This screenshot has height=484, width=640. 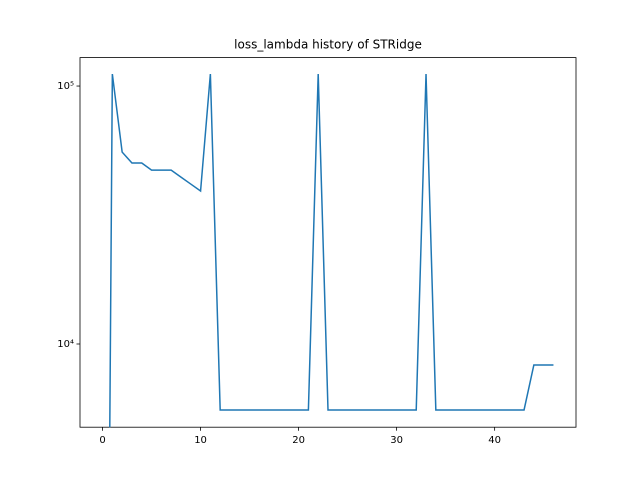 What do you see at coordinates (65, 86) in the screenshot?
I see `y-tick-label: 10⁵` at bounding box center [65, 86].